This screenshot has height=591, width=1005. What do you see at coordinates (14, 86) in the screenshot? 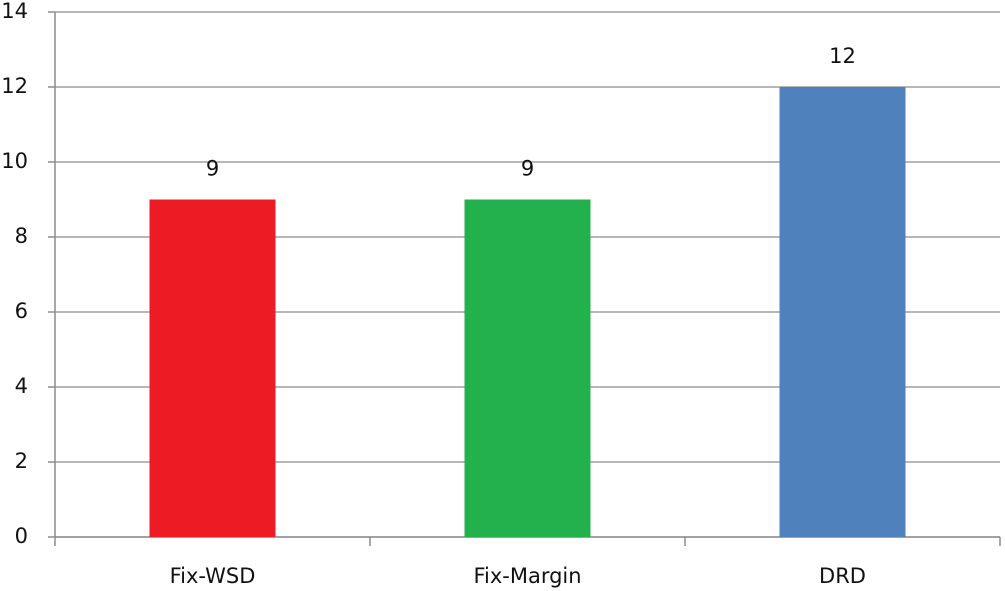
I see `y-tick-label: 12` at bounding box center [14, 86].